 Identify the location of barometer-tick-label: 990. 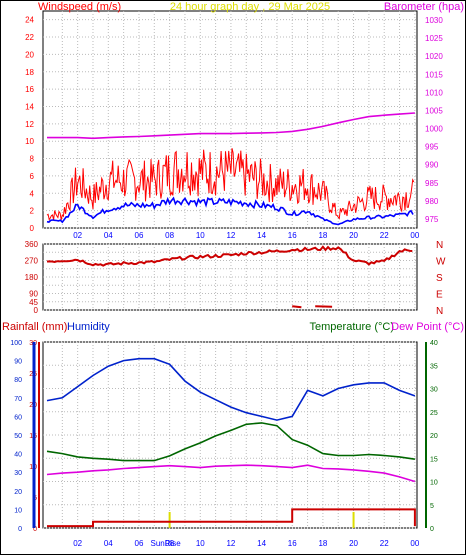
(432, 165).